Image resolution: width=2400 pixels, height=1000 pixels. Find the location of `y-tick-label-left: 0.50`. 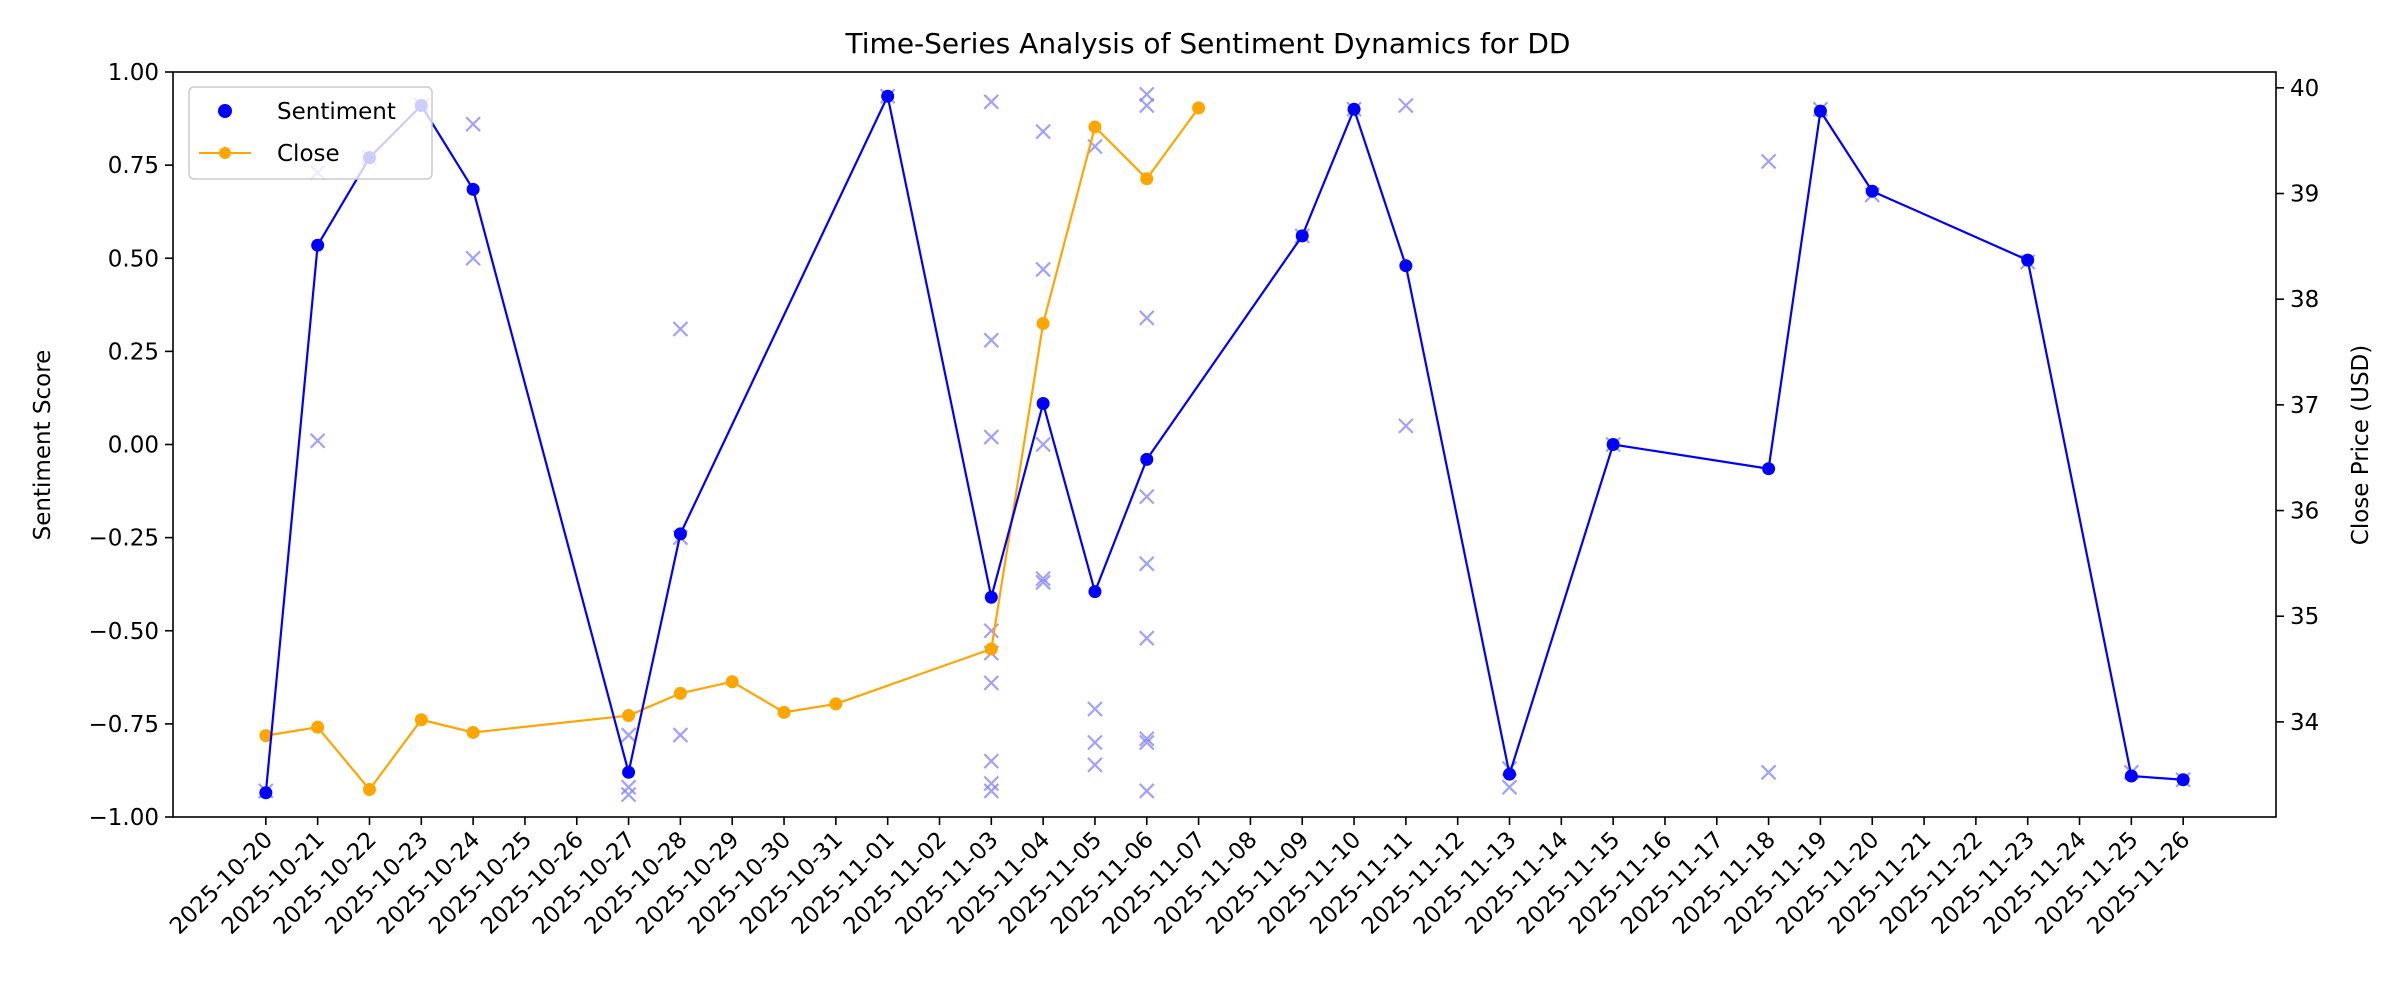

y-tick-label-left: 0.50 is located at coordinates (133, 259).